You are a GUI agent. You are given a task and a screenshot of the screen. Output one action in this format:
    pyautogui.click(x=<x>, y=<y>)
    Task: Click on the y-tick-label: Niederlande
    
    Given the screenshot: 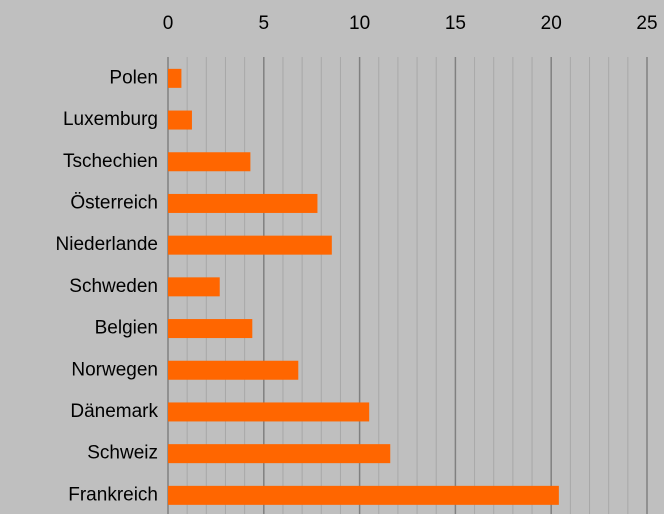 What is the action you would take?
    pyautogui.click(x=107, y=244)
    